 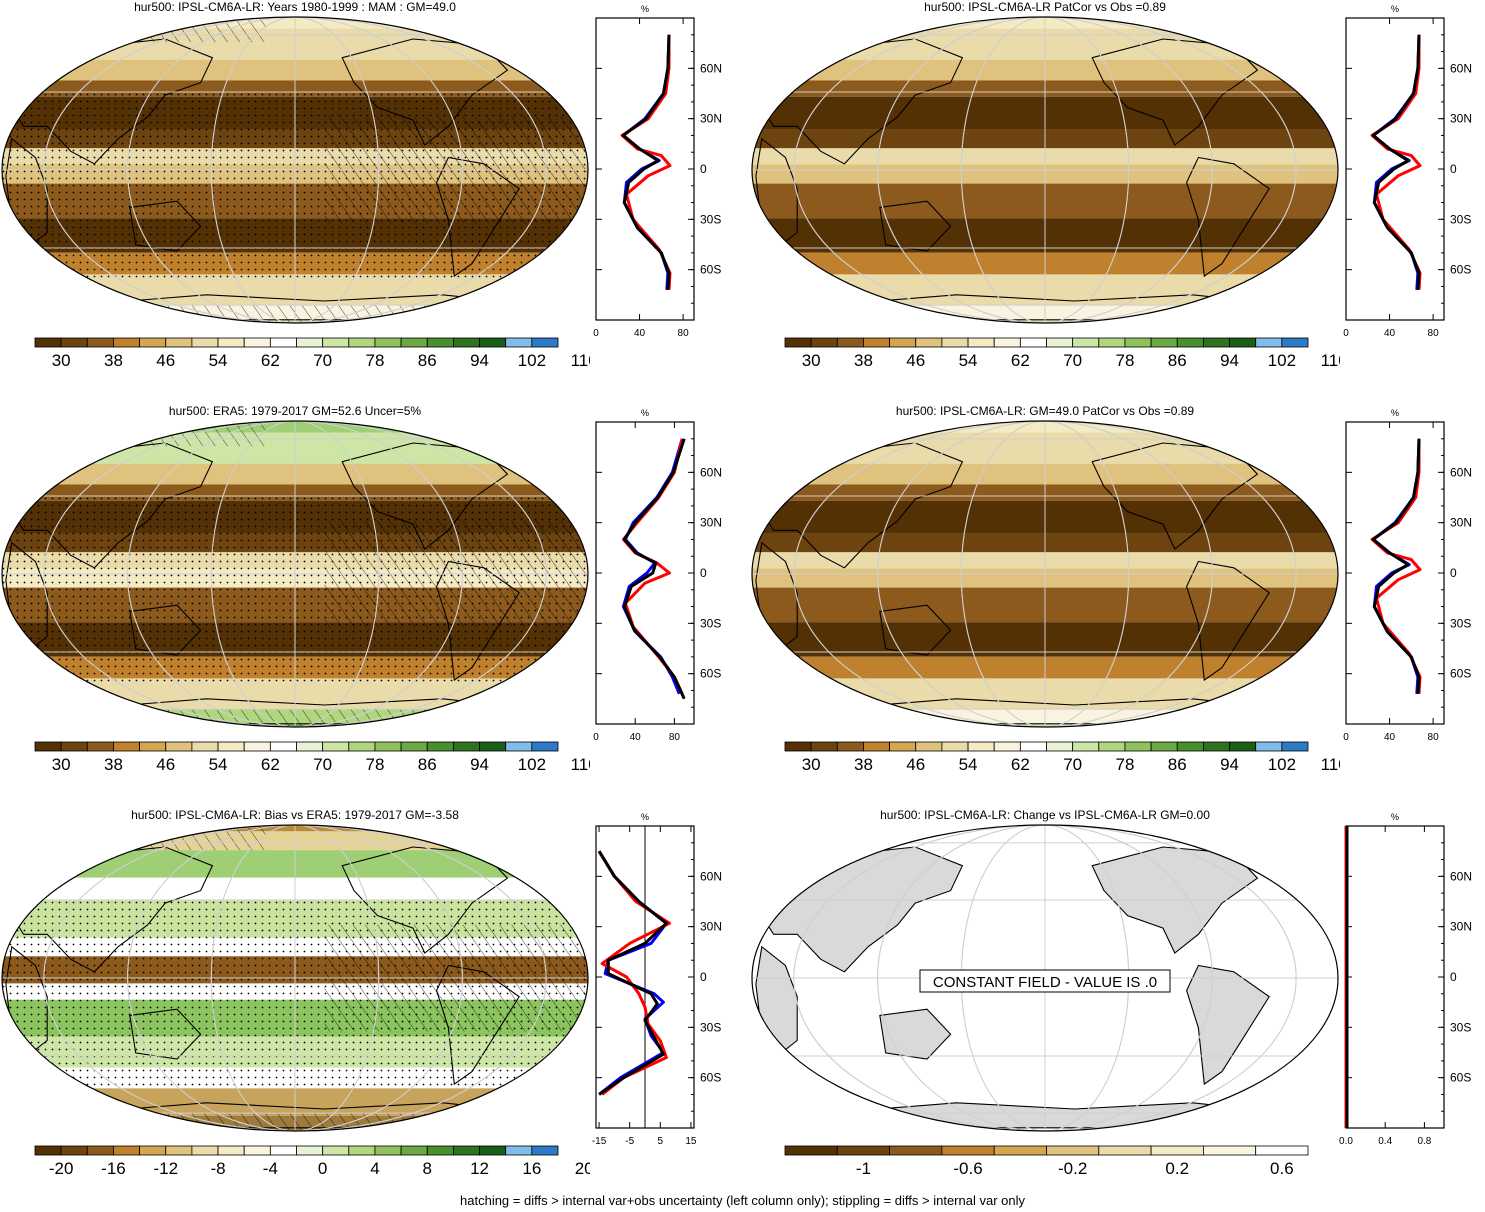 What do you see at coordinates (657, 979) in the screenshot?
I see `zonal-profile-plot: % 60N 30N 0 30S 60S -15 -5 5 15` at bounding box center [657, 979].